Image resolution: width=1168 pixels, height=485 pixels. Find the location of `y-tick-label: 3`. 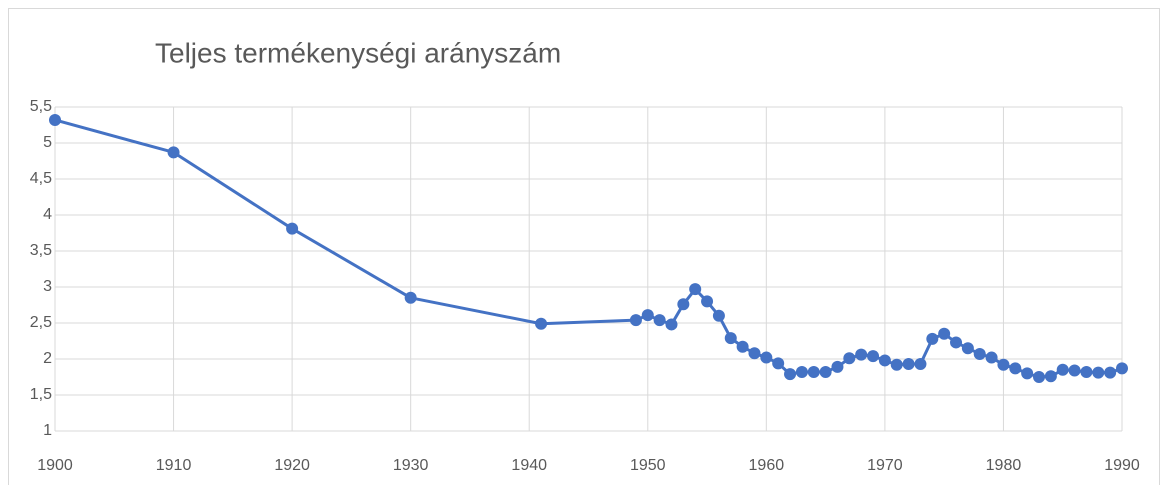

y-tick-label: 3 is located at coordinates (47, 286).